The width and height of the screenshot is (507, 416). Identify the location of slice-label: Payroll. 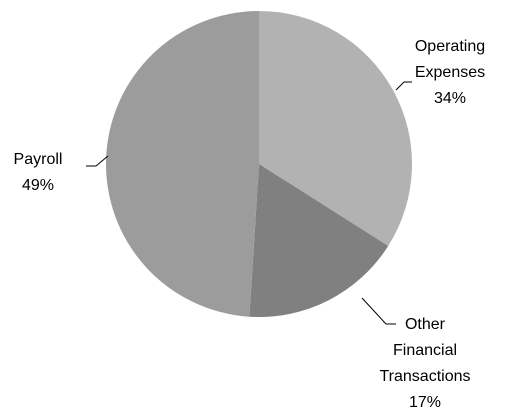
(38, 159).